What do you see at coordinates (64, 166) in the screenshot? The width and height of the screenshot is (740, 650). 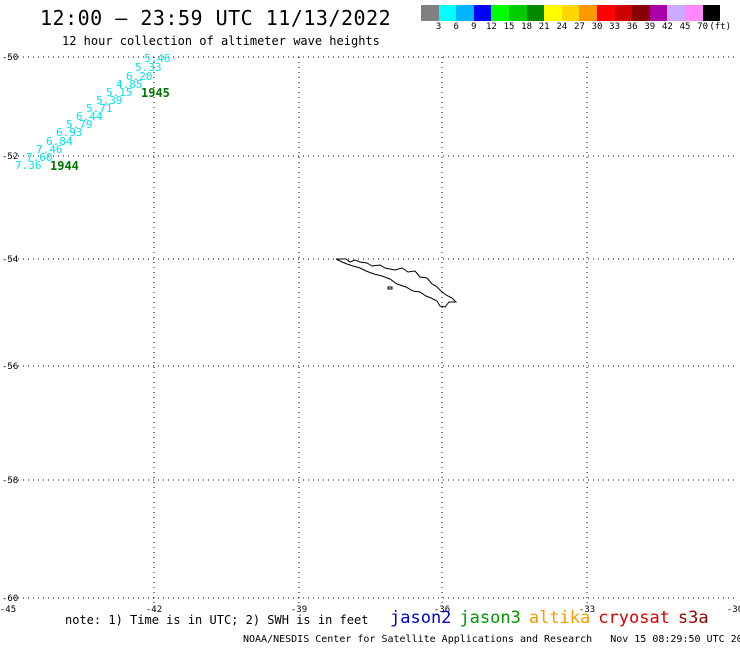 I see `pass-time-label: 1944` at bounding box center [64, 166].